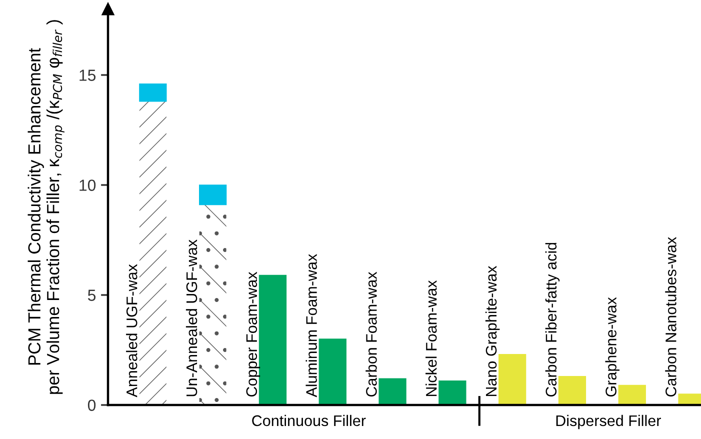 The width and height of the screenshot is (701, 439). What do you see at coordinates (371, 334) in the screenshot?
I see `x-tick-label: Carbon Foam-wax` at bounding box center [371, 334].